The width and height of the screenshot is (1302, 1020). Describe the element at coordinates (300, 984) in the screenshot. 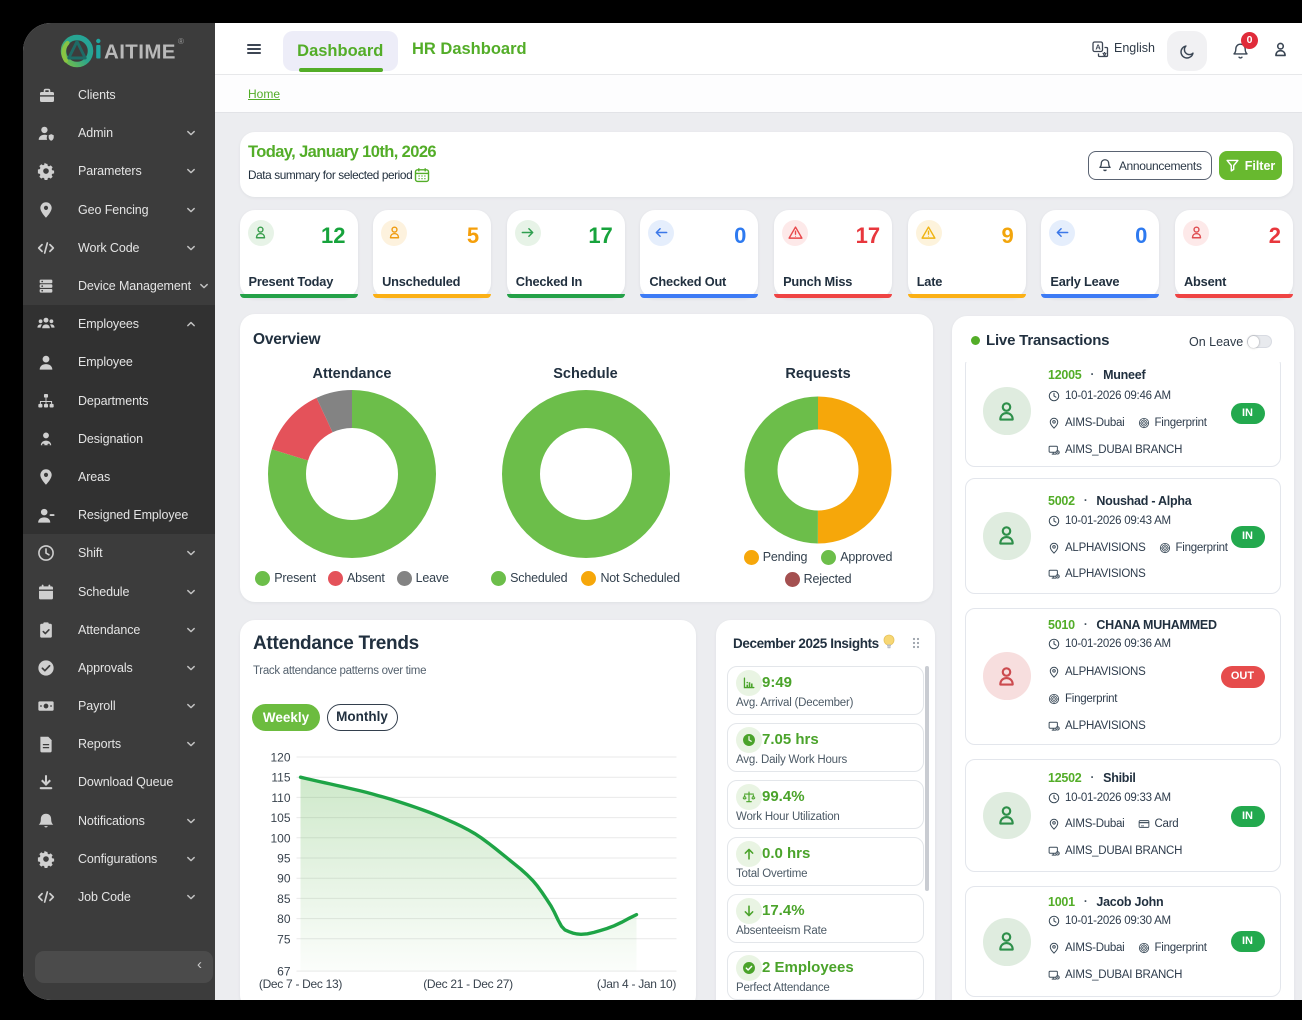

I see `svg-text: (Dec 7 - Dec 13)` at that location.